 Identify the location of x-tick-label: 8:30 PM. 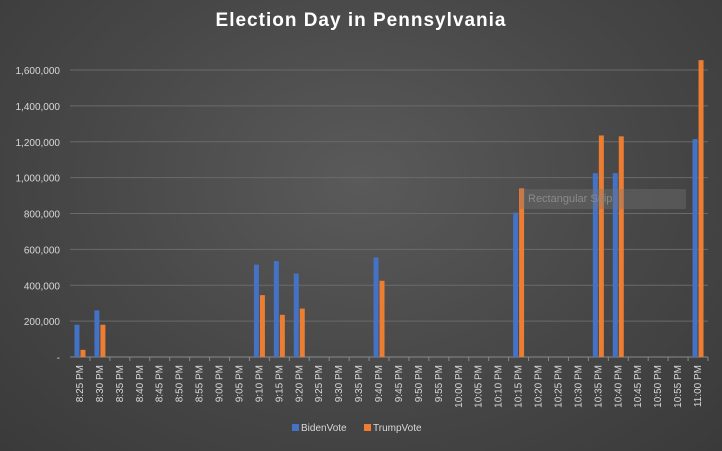
(100, 383).